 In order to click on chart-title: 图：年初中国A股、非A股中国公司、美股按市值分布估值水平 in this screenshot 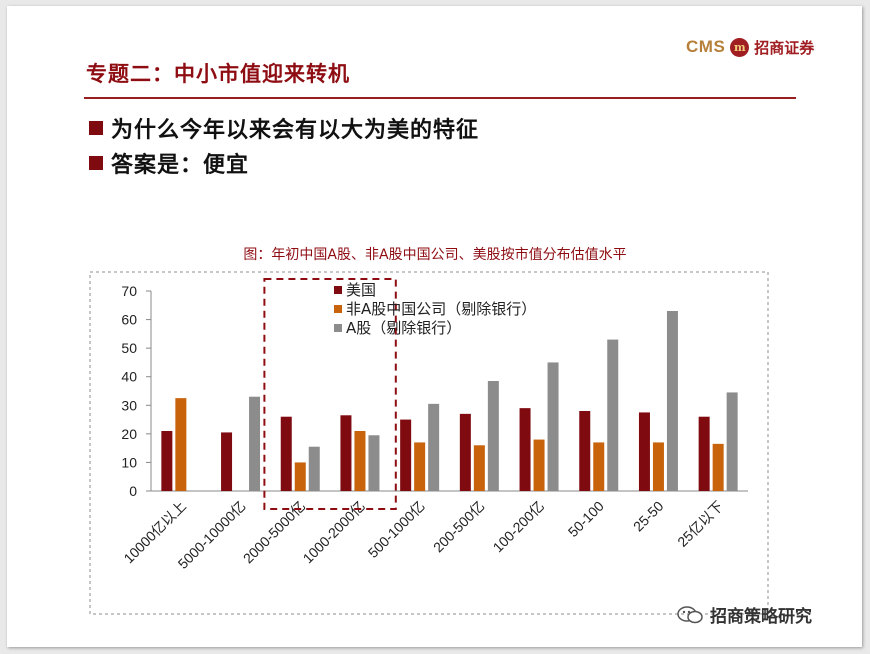, I will do `click(435, 255)`.